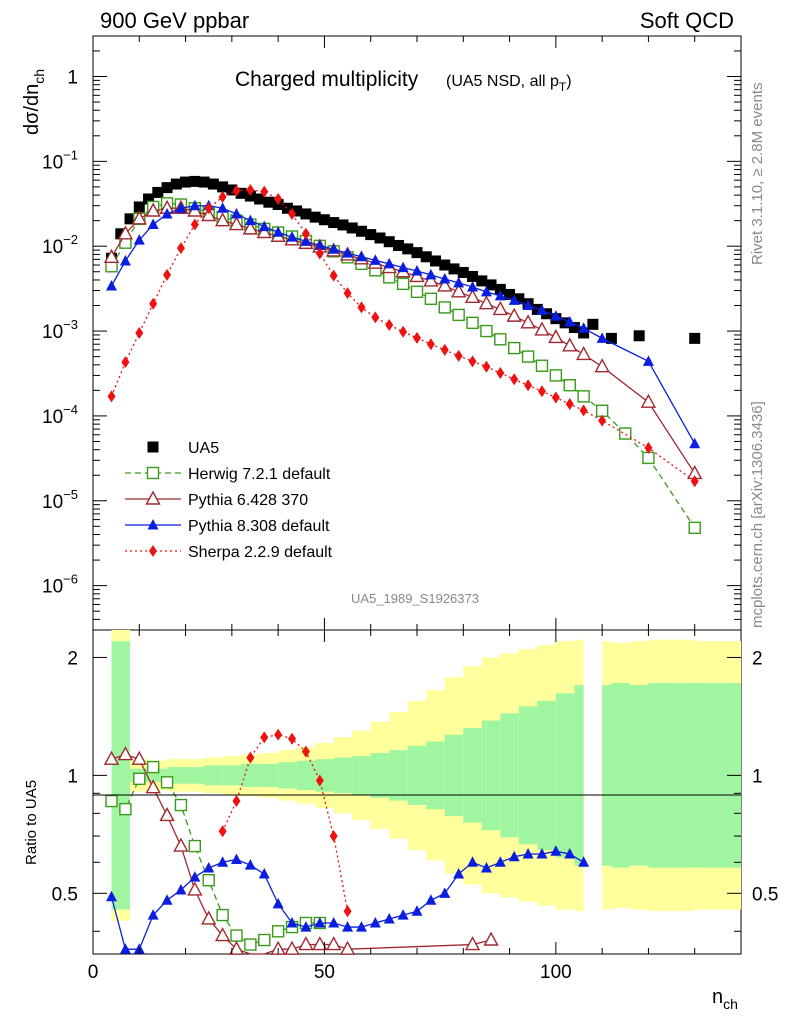 This screenshot has width=786, height=1024. I want to click on legend-marker-herwig, so click(153, 473).